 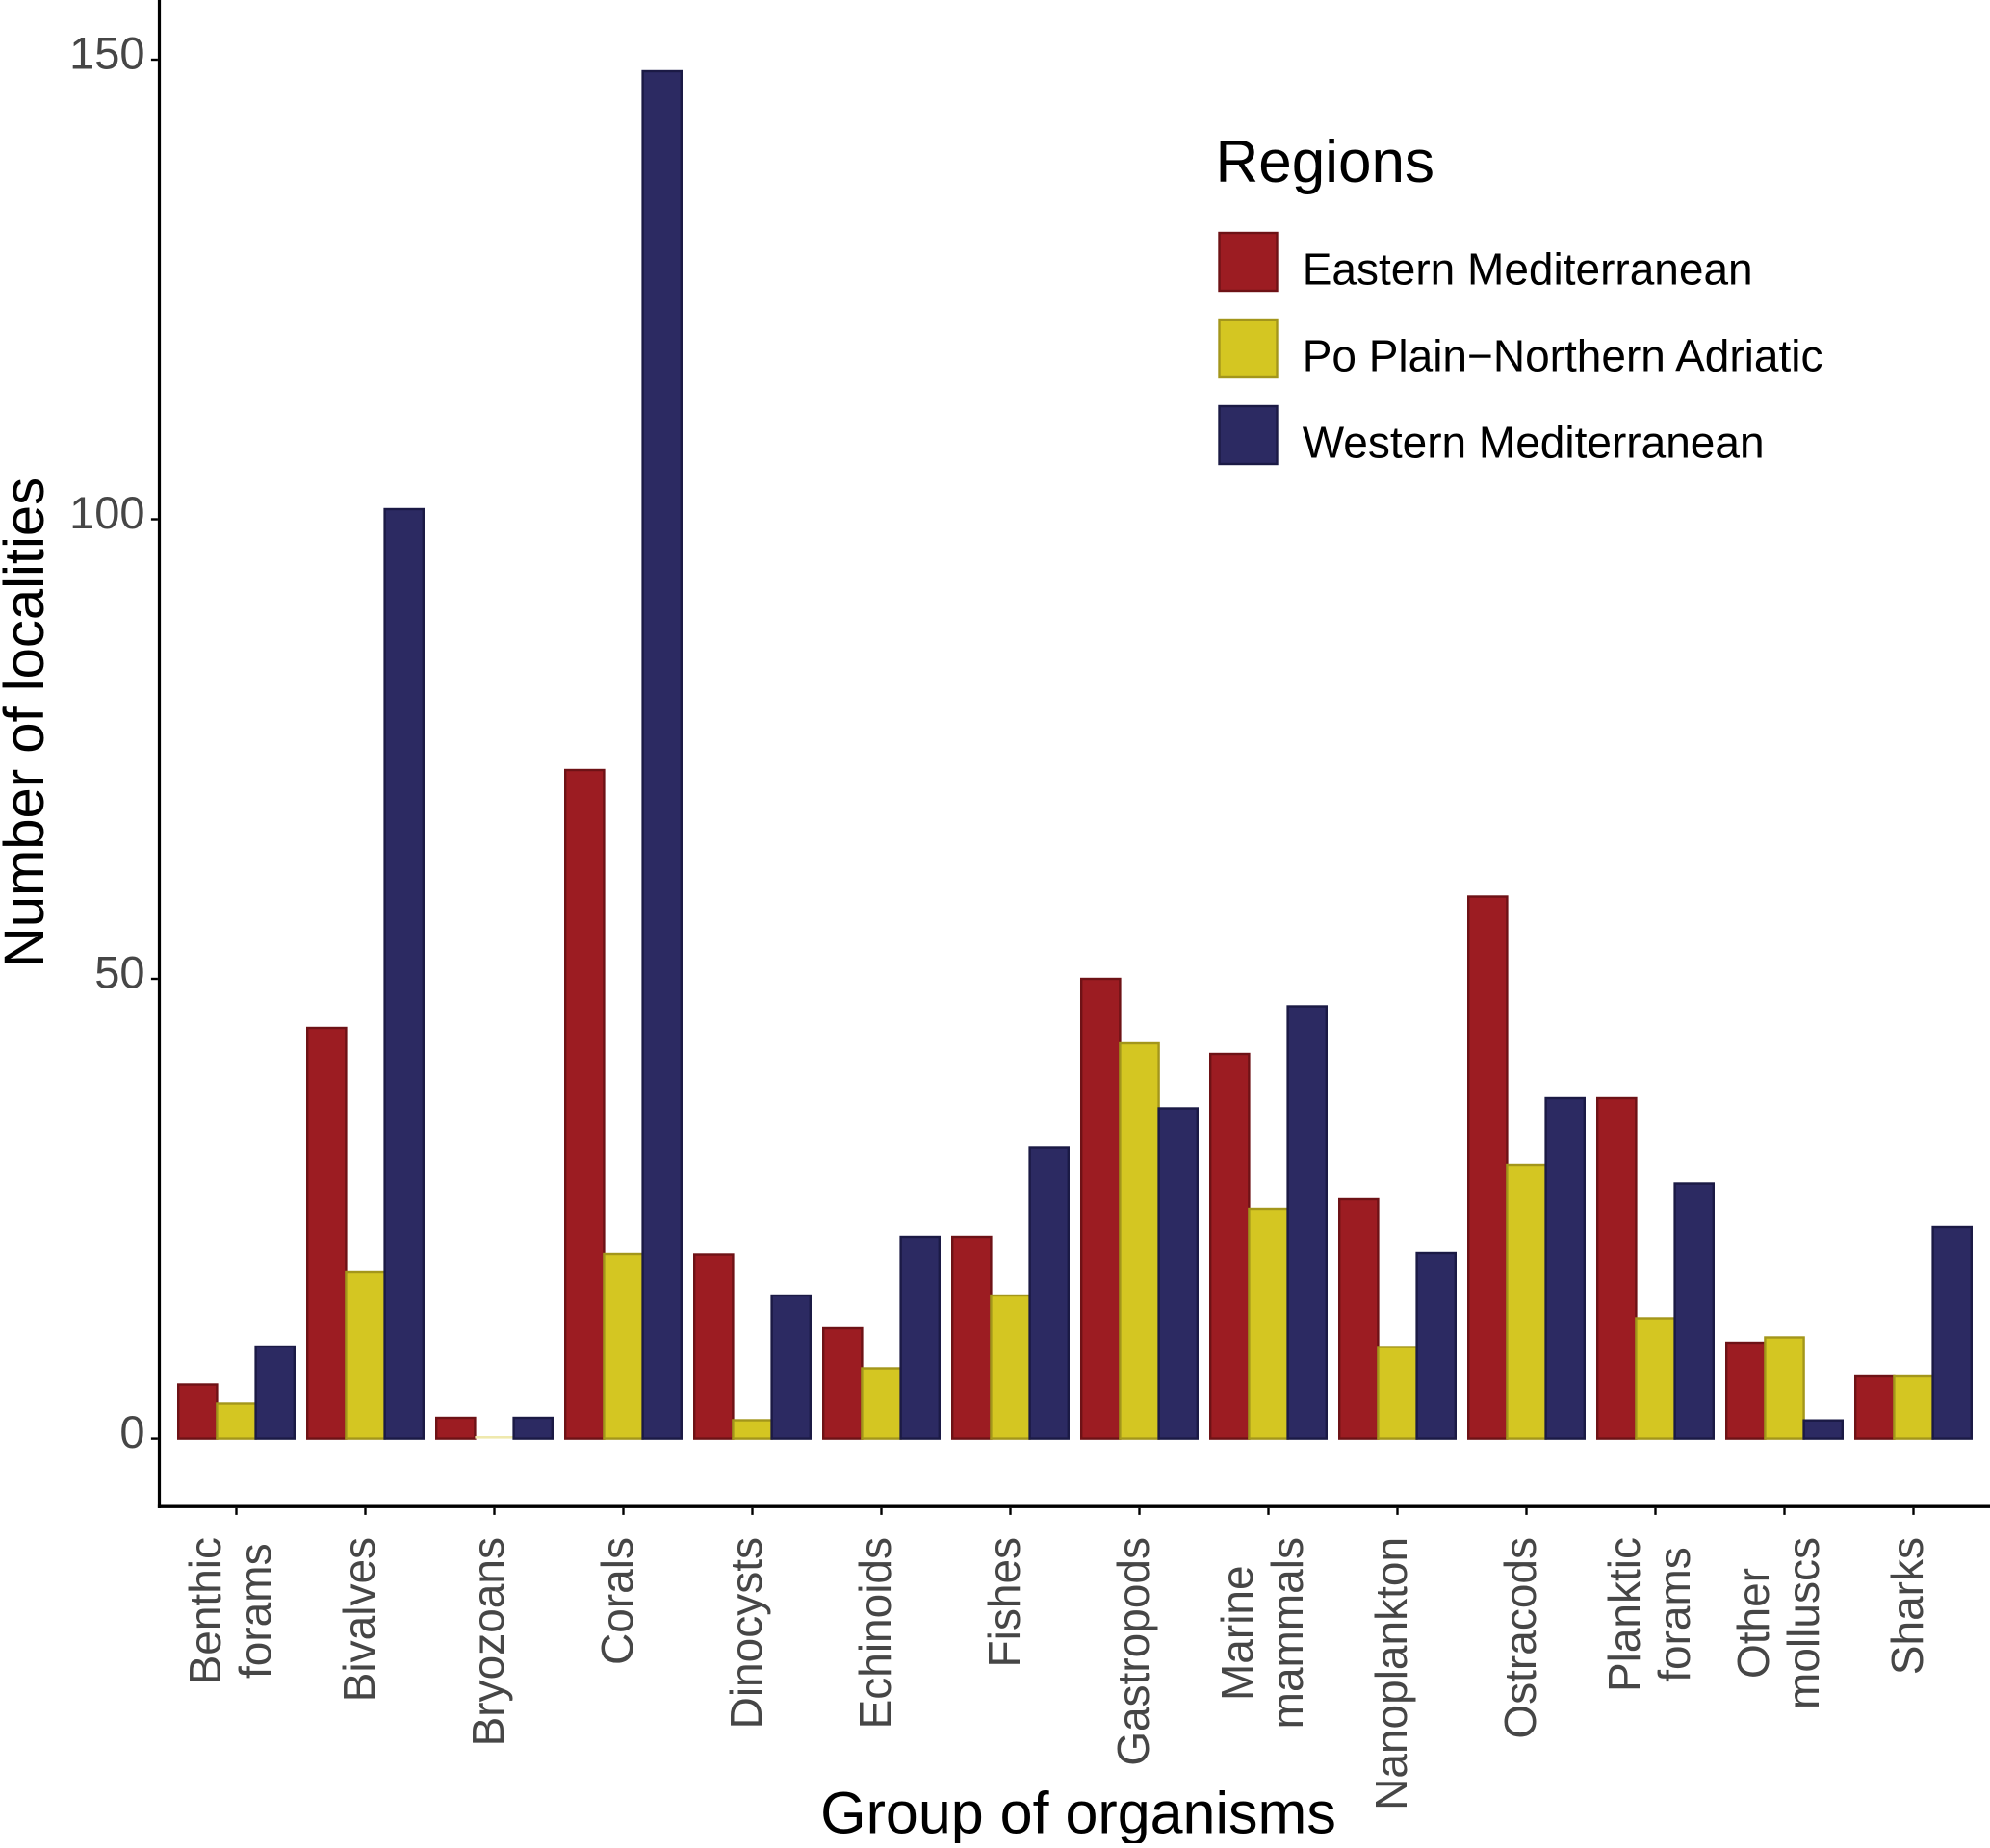 I want to click on svg-text: Ostracods, so click(x=1520, y=1638).